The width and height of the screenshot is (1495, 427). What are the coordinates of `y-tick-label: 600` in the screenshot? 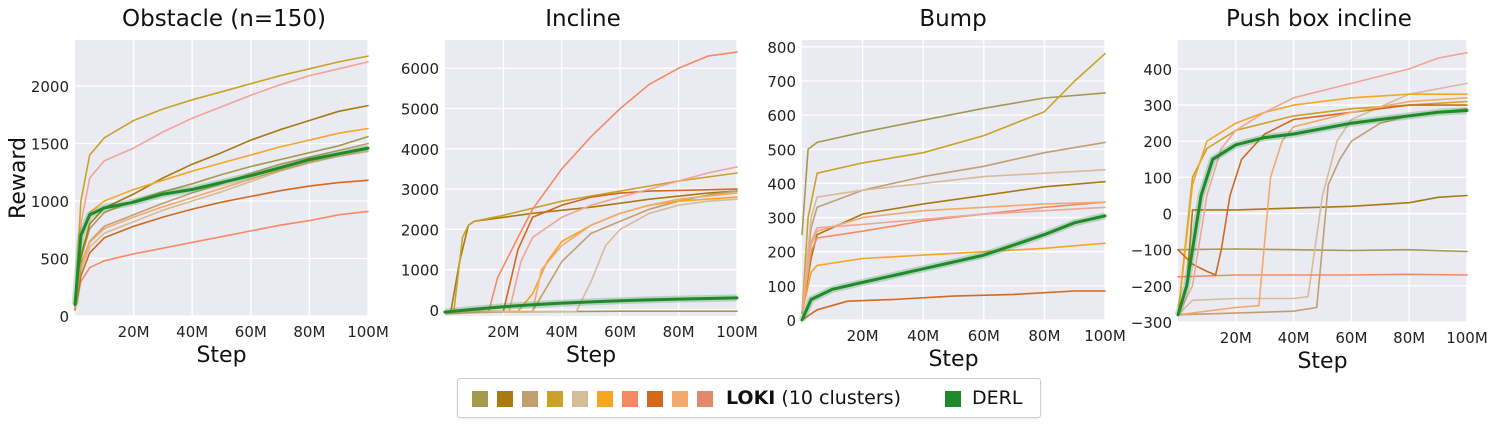 It's located at (781, 116).